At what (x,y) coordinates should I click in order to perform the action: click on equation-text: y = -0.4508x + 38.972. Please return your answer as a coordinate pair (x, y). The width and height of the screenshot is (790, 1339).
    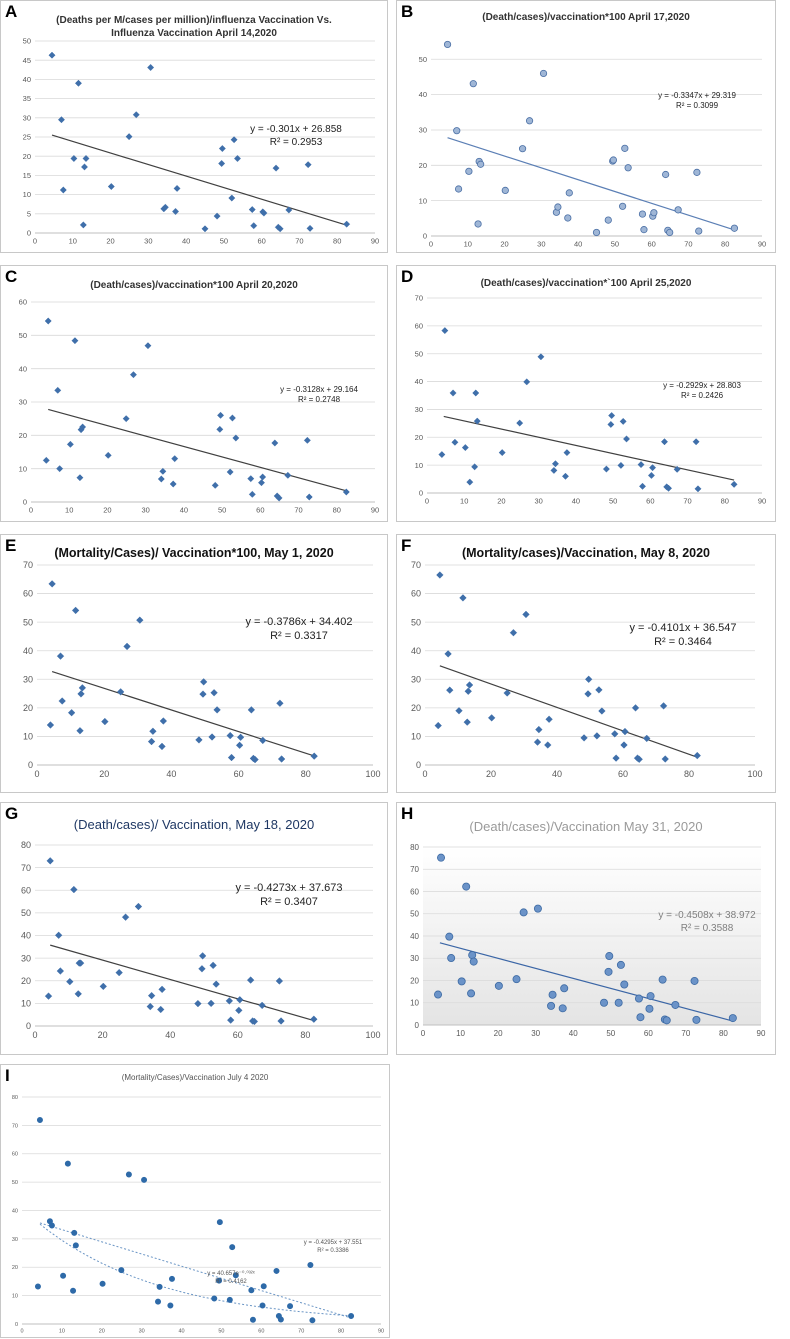
    Looking at the image, I should click on (707, 915).